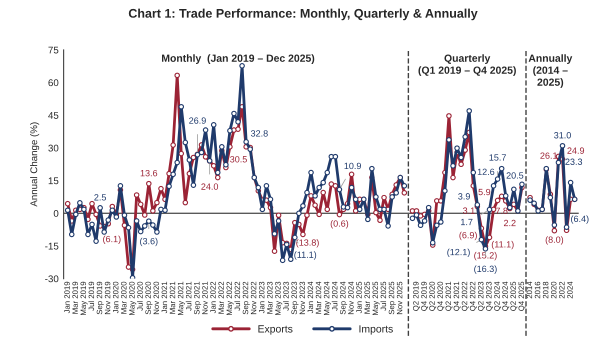 The image size is (606, 344). I want to click on data-label: 1.7, so click(466, 222).